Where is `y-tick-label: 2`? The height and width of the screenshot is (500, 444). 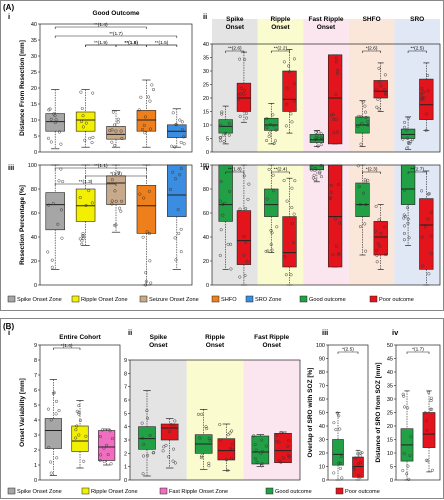 y-tick-label: 2 is located at coordinates (35, 451).